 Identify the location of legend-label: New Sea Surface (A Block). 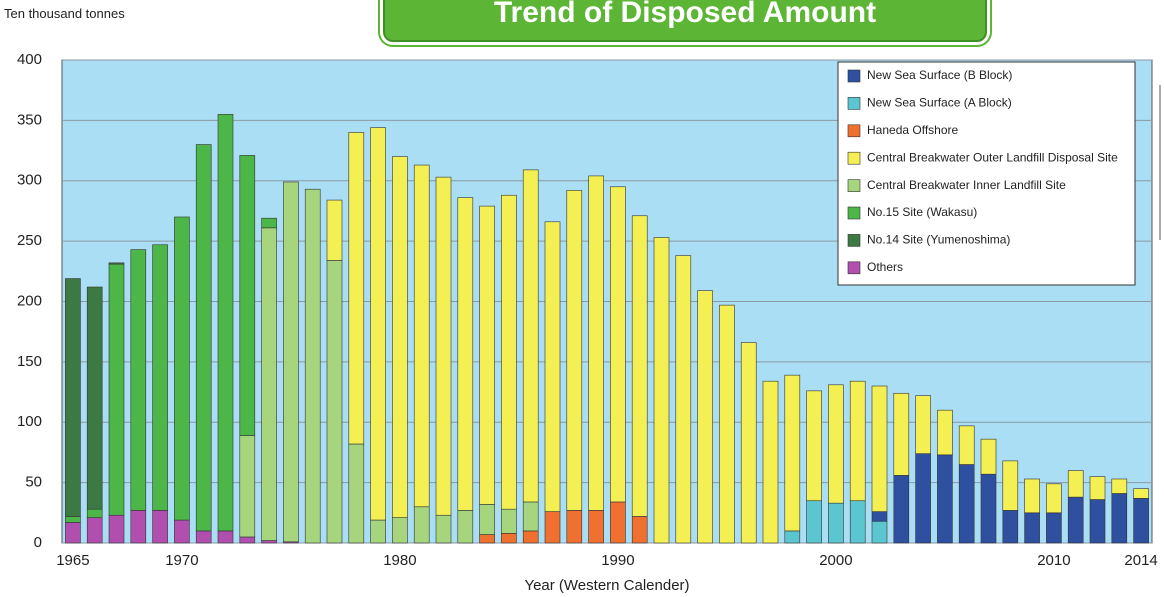
(939, 103).